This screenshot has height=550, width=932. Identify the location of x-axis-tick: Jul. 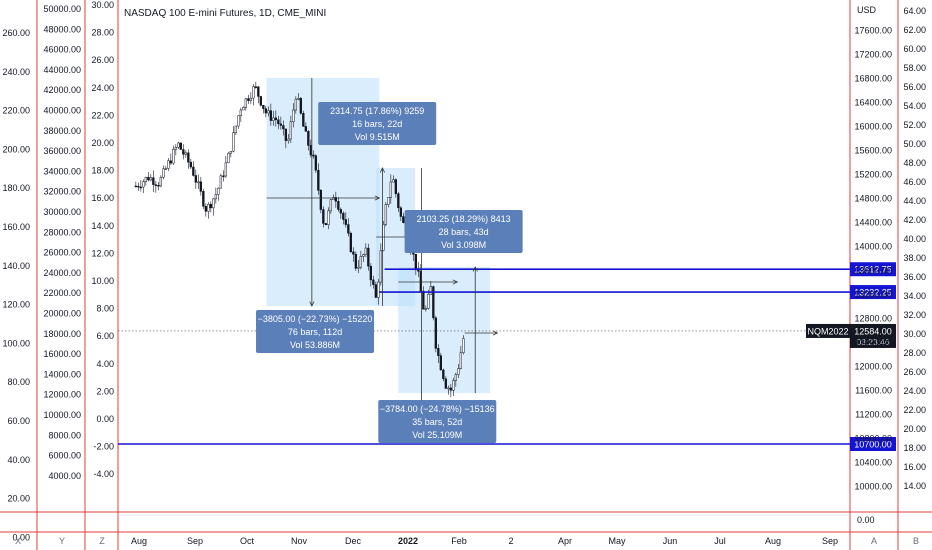
(720, 541).